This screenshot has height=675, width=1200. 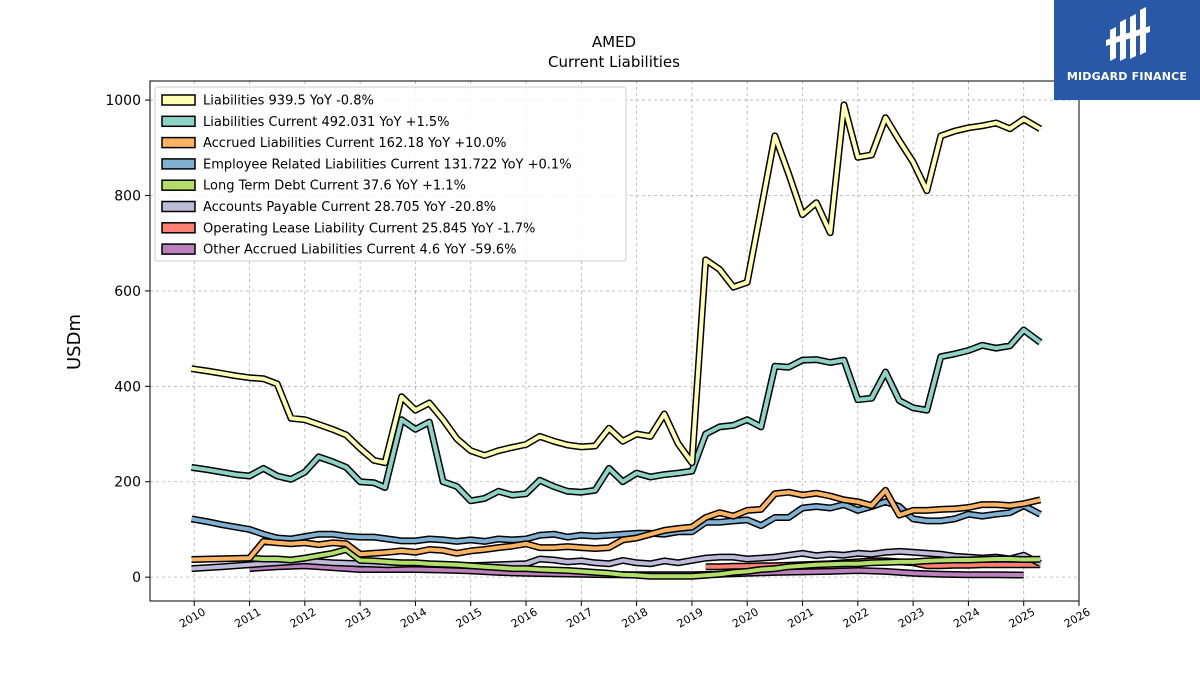 I want to click on x-tick-label: 2019, so click(x=690, y=617).